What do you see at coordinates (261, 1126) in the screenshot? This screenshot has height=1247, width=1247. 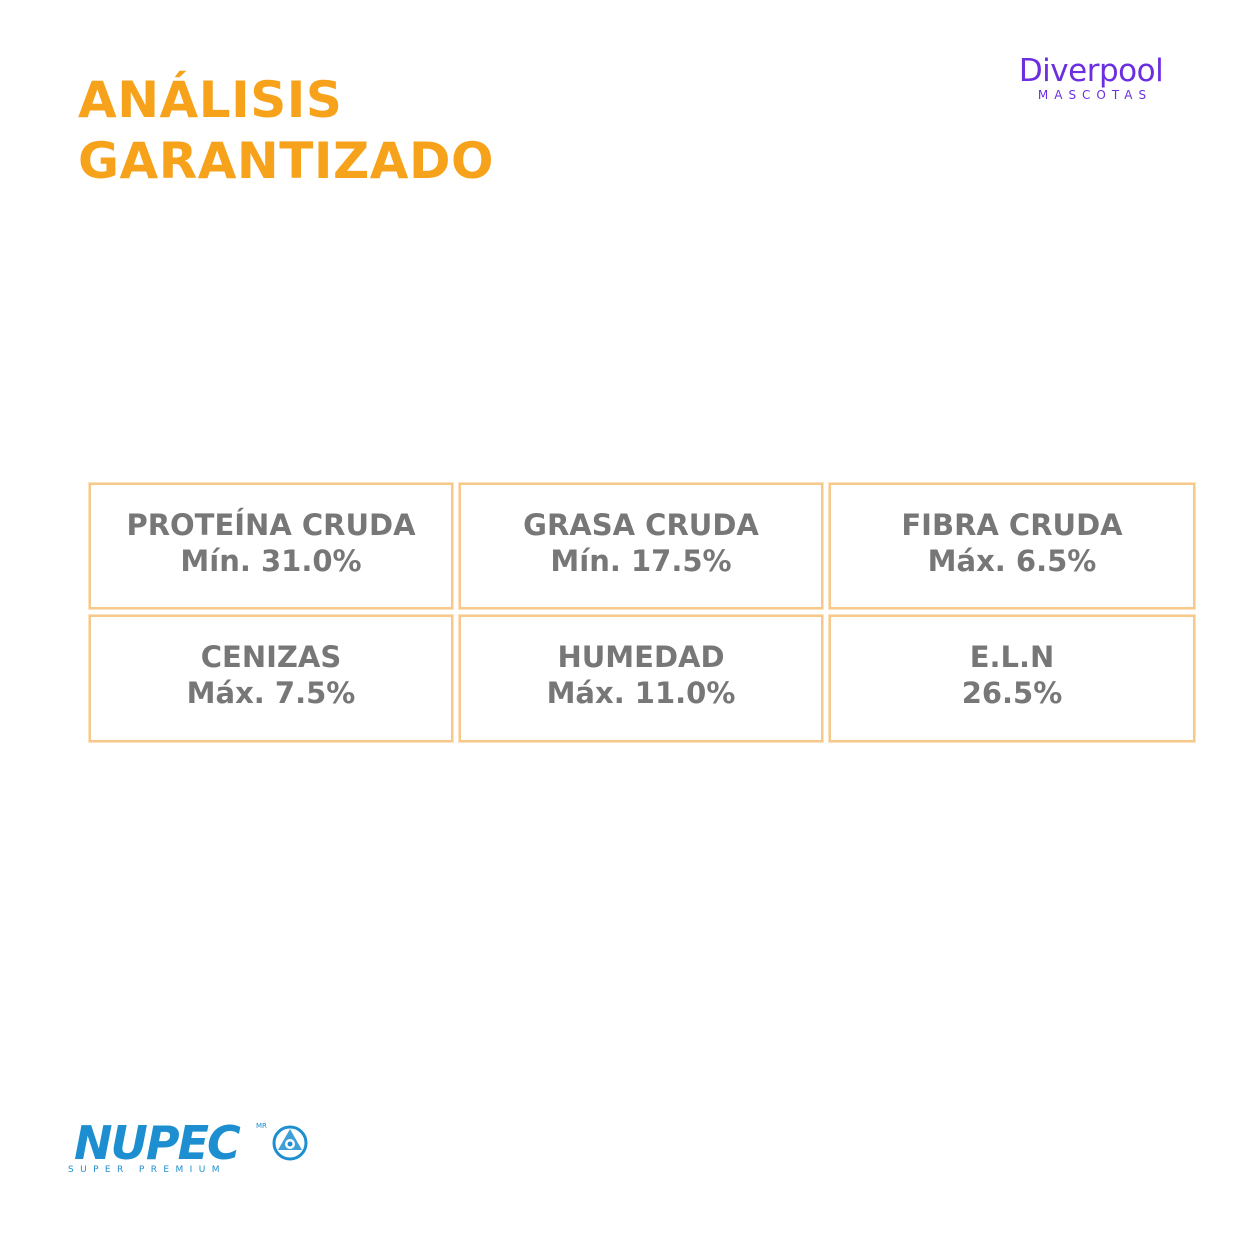 I see `nupec-trademark: MR` at bounding box center [261, 1126].